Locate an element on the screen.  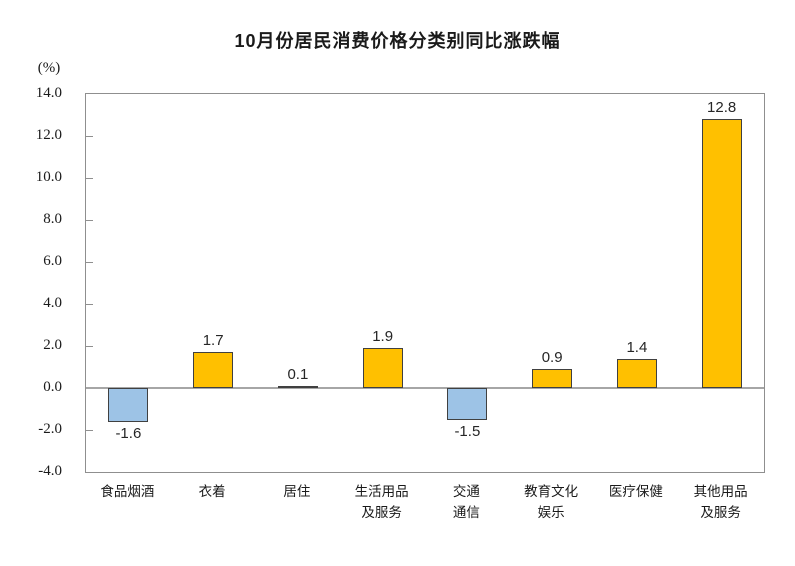
bar-value-label: -1.5 is located at coordinates (467, 431).